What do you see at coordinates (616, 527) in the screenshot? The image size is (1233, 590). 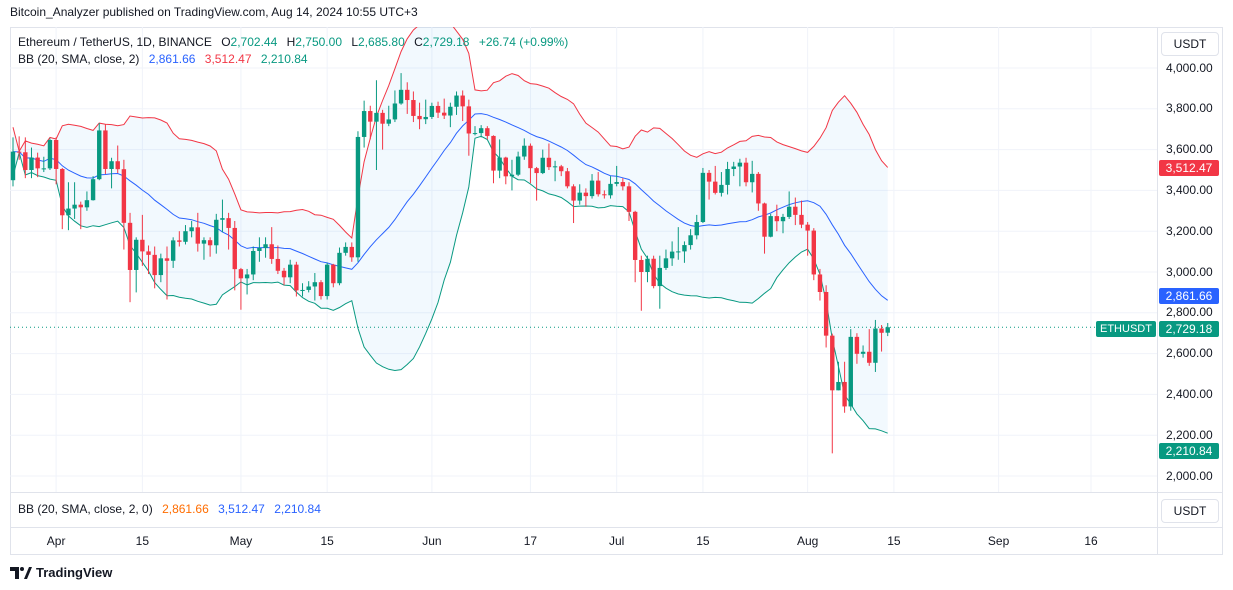 I see `time-axis-divider` at bounding box center [616, 527].